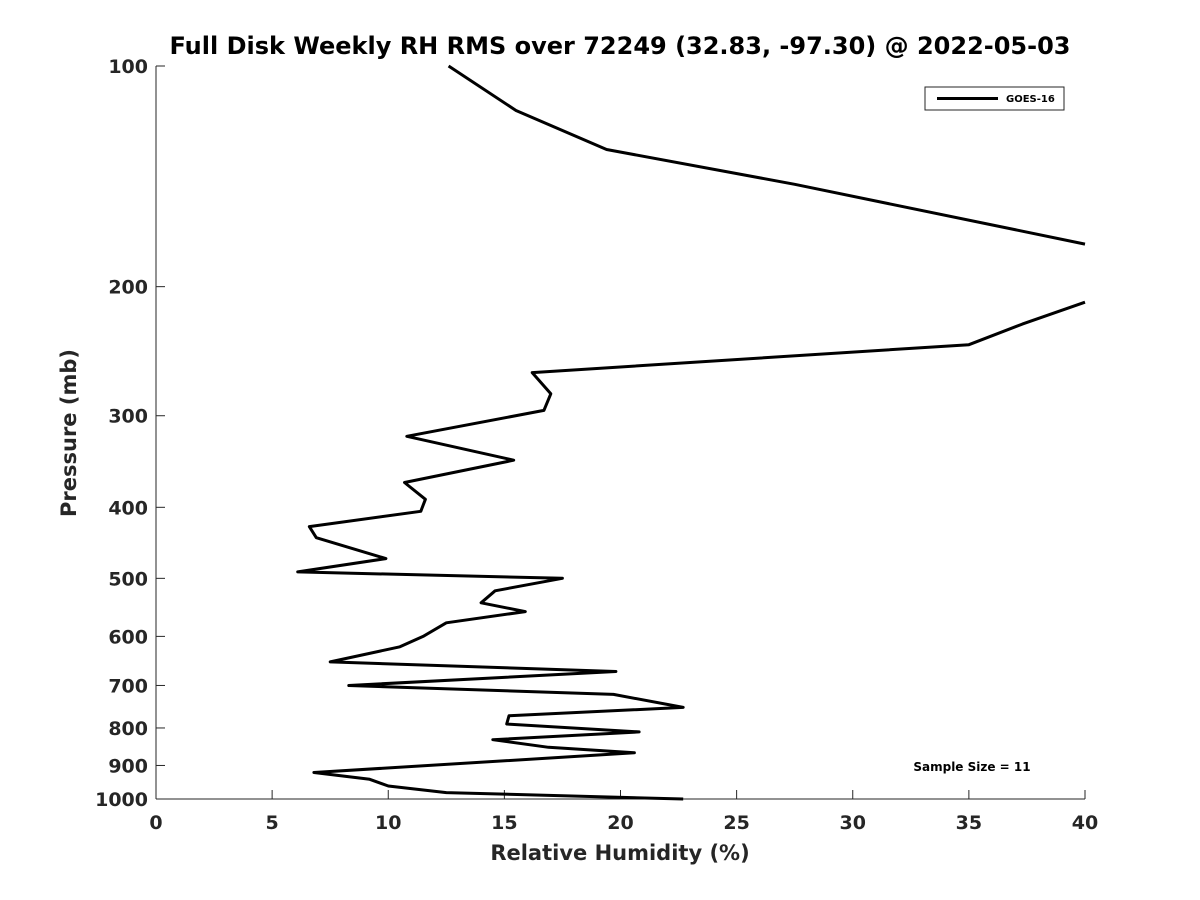  I want to click on x-tick-label: 15, so click(504, 823).